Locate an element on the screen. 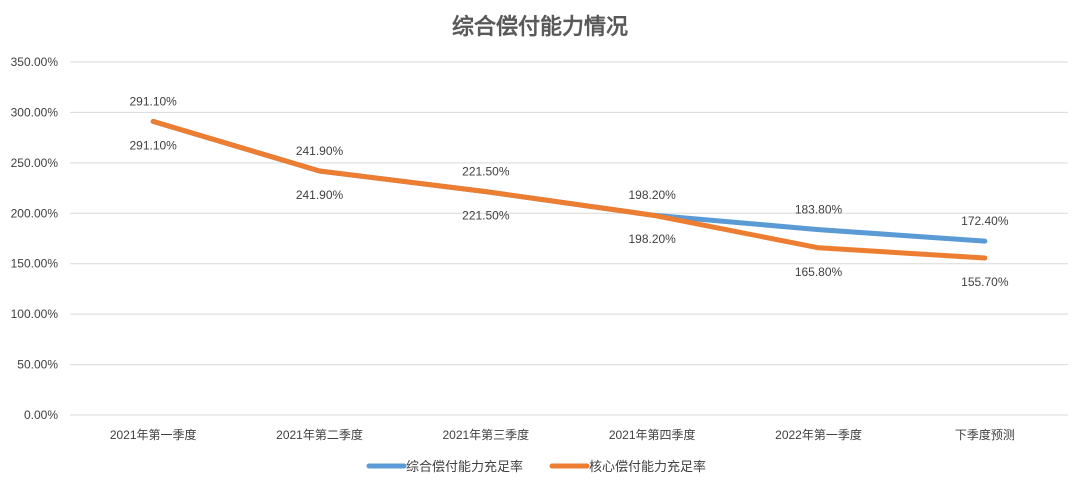 This screenshot has width=1080, height=486. data-label-comprehensive: 183.80% is located at coordinates (819, 210).